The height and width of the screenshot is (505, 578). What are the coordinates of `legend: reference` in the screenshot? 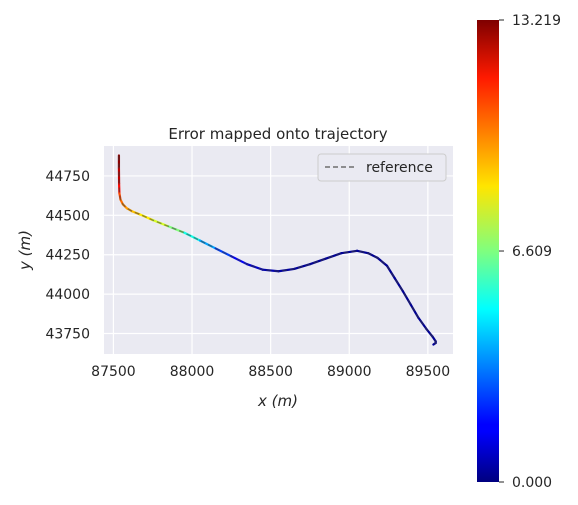 It's located at (382, 167).